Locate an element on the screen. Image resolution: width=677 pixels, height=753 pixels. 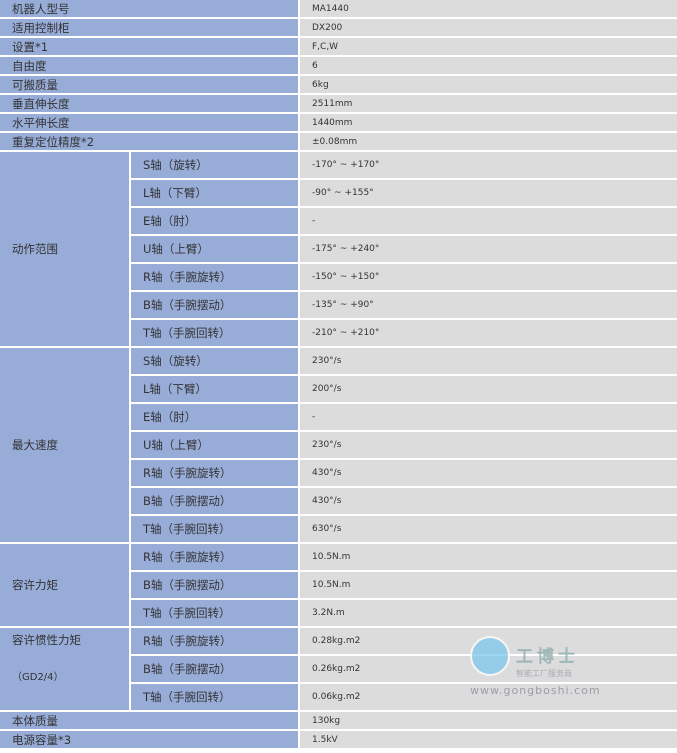
spec-value: 6kg is located at coordinates (488, 84).